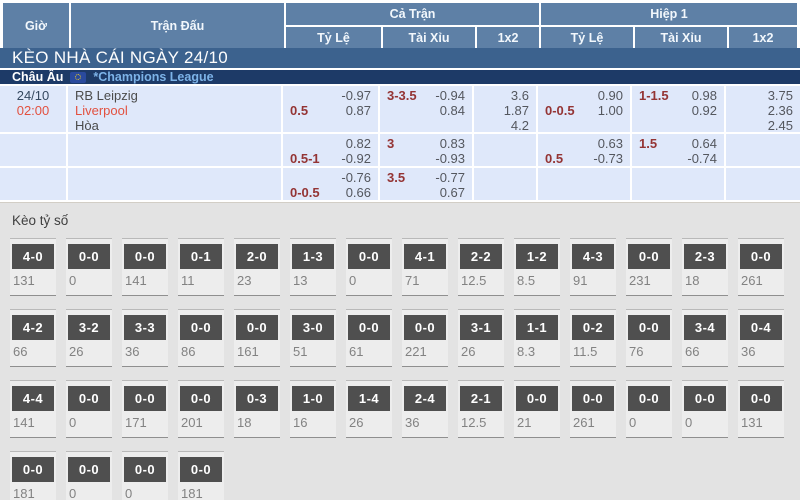 Image resolution: width=800 pixels, height=500 pixels. Describe the element at coordinates (426, 109) in the screenshot. I see `full-overunder-odds: 3-3.5 -0.94 0.84` at that location.